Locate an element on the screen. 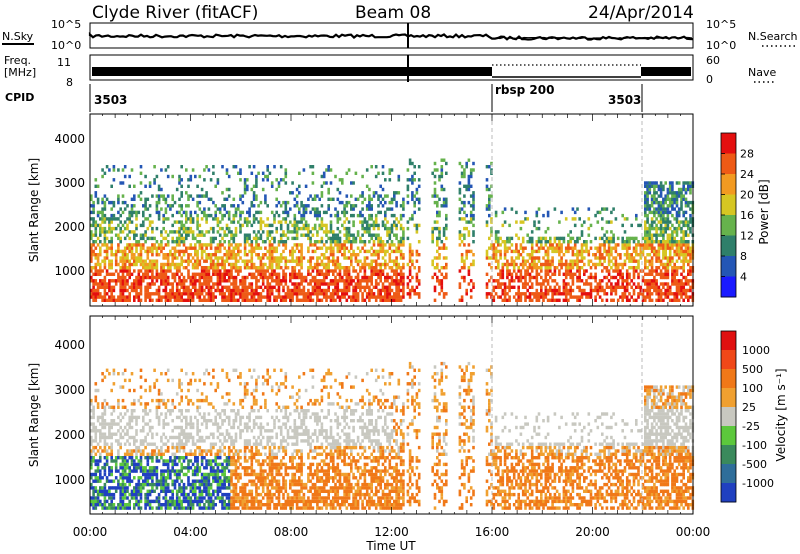  power-ylabel: Slant Range [km] is located at coordinates (34, 210).